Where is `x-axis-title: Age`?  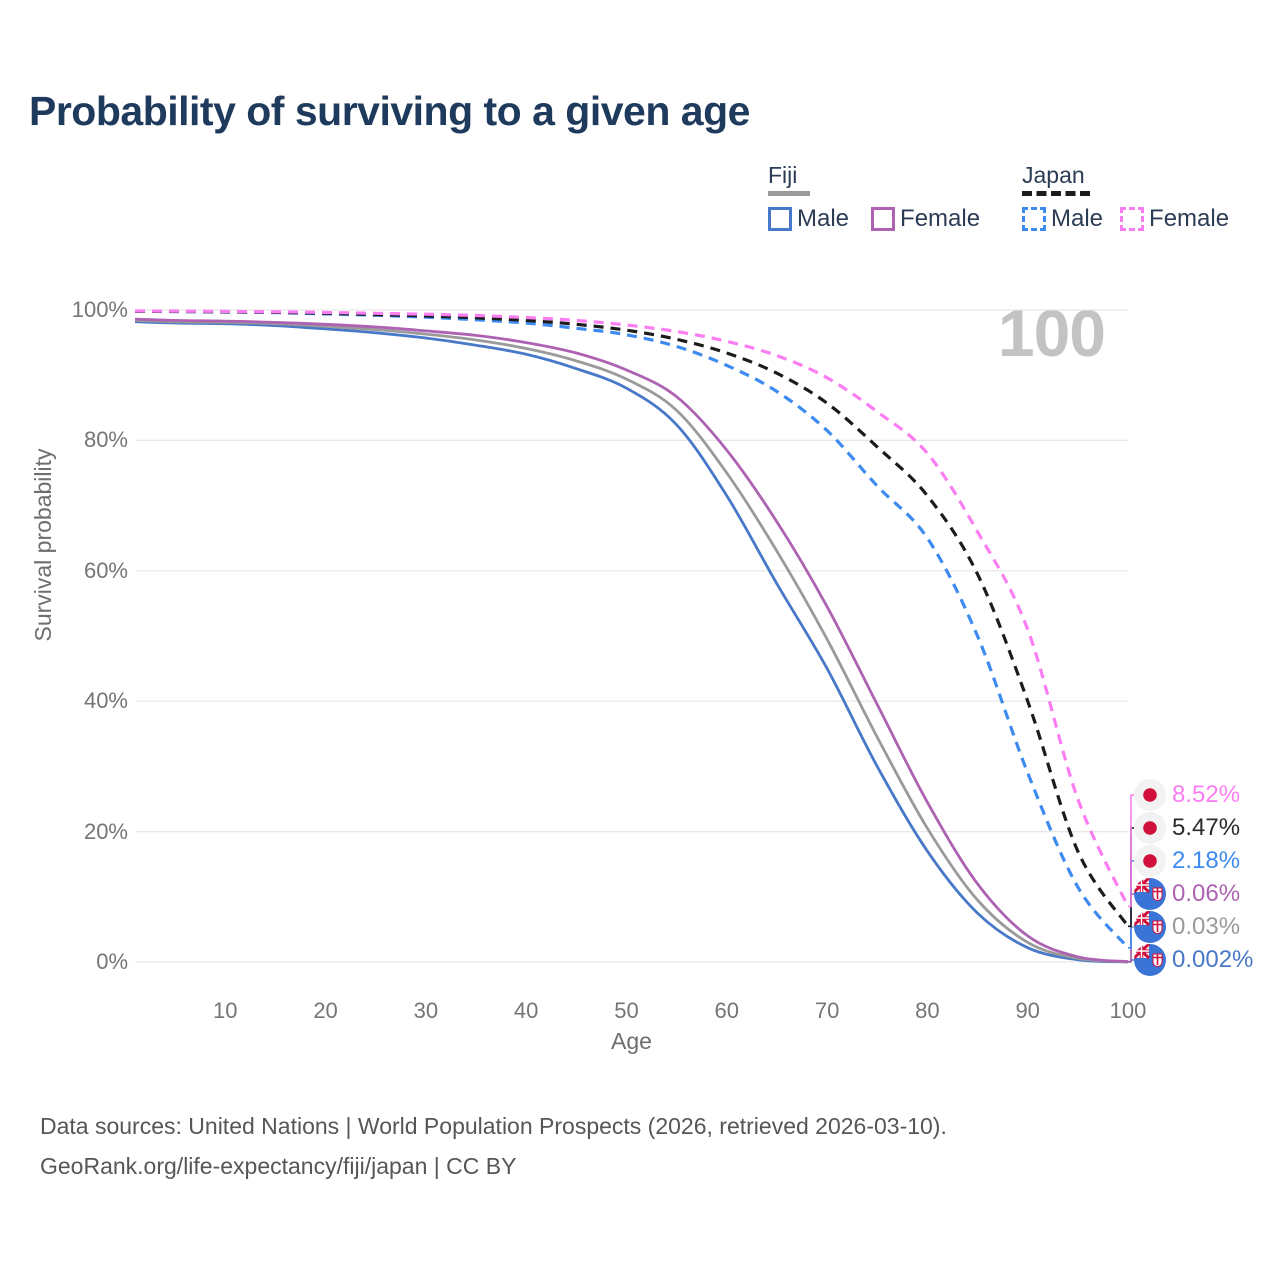
x-axis-title: Age is located at coordinates (631, 1041).